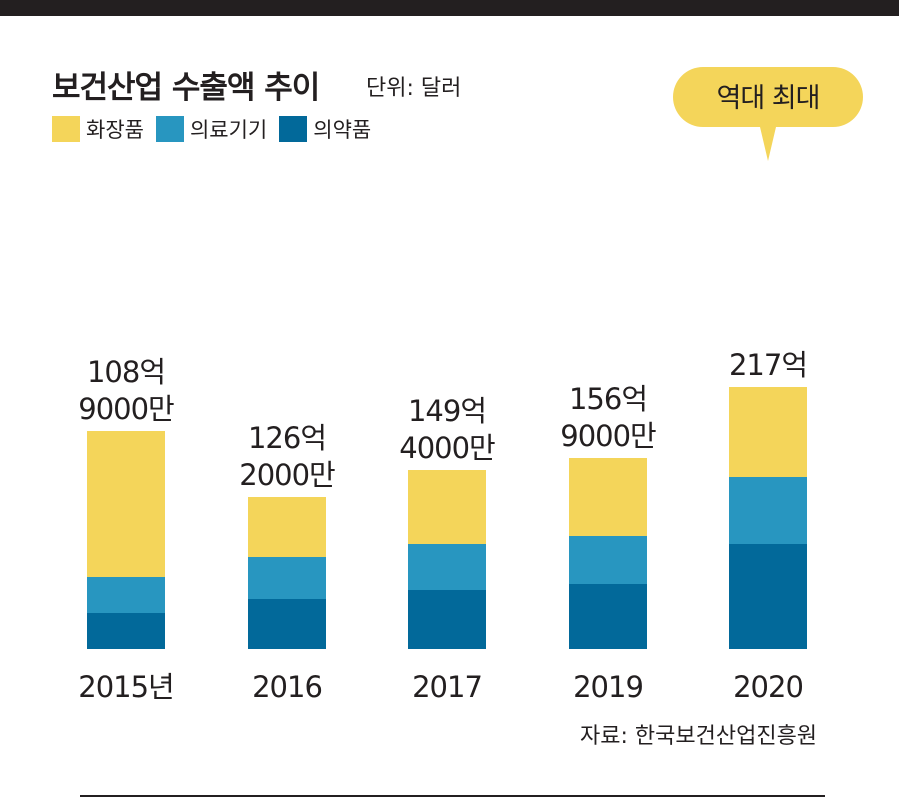  I want to click on bar-2020-medical-devices, so click(768, 510).